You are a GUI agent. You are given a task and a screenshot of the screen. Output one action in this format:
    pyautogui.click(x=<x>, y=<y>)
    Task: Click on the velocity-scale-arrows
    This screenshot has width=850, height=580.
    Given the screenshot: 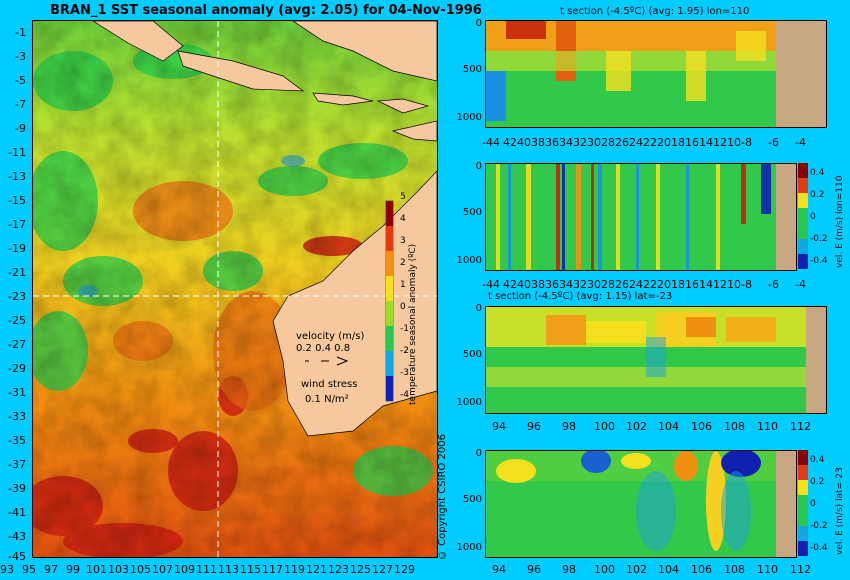 What is the action you would take?
    pyautogui.click(x=327, y=361)
    